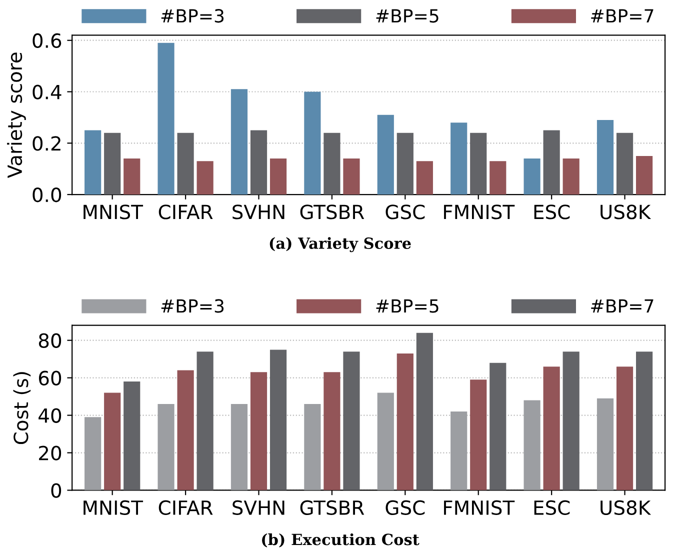 The height and width of the screenshot is (559, 680). What do you see at coordinates (47, 194) in the screenshot?
I see `y-tick-label: 0.0` at bounding box center [47, 194].